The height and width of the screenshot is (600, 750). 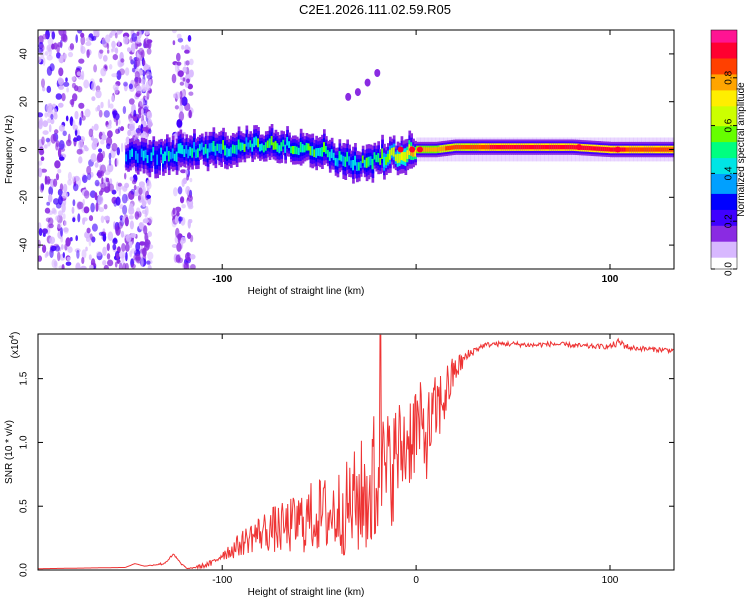 I want to click on colorbar-tick-label: 0.8, so click(x=729, y=77).